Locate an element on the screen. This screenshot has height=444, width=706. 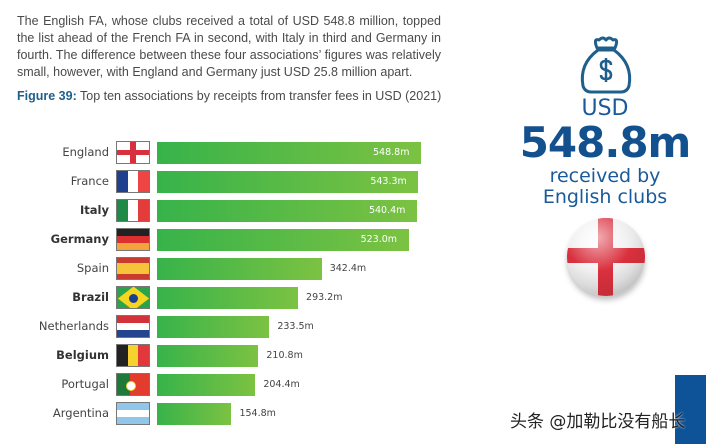
bar-row-germany: Germany 523.0m is located at coordinates (250, 240).